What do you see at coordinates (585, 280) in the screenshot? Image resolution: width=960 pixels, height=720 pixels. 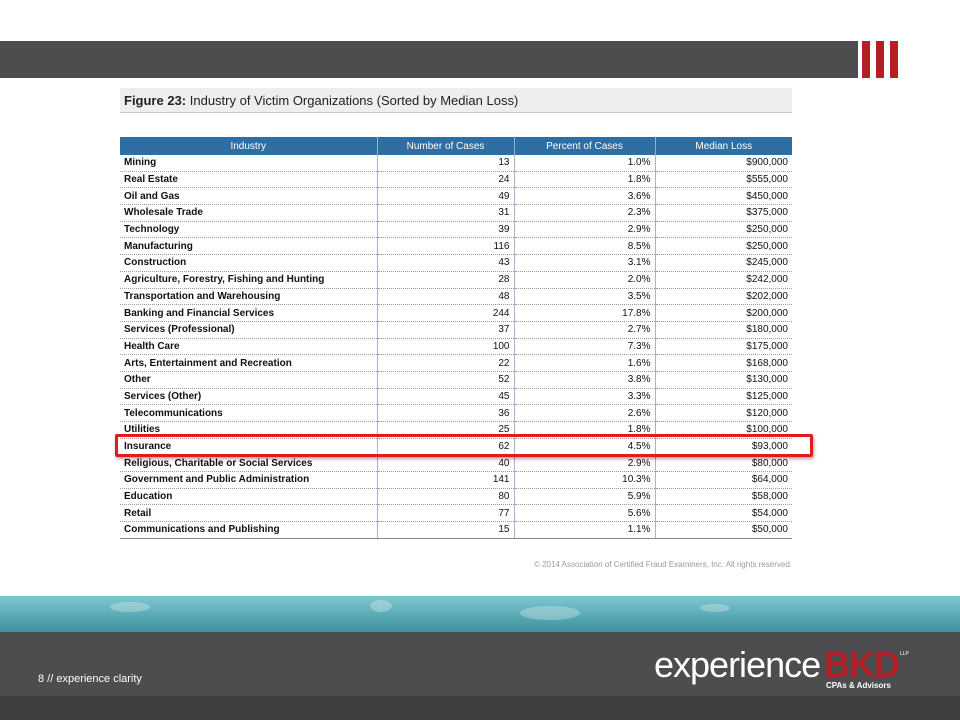 I see `cell-percent-of-cases: 2.0%` at bounding box center [585, 280].